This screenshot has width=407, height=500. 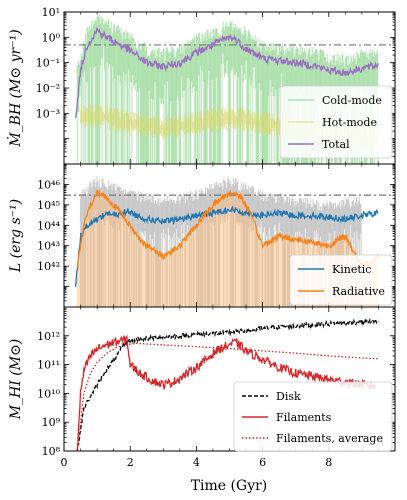 I want to click on legend: Disk Filaments Filaments, average, so click(x=313, y=416).